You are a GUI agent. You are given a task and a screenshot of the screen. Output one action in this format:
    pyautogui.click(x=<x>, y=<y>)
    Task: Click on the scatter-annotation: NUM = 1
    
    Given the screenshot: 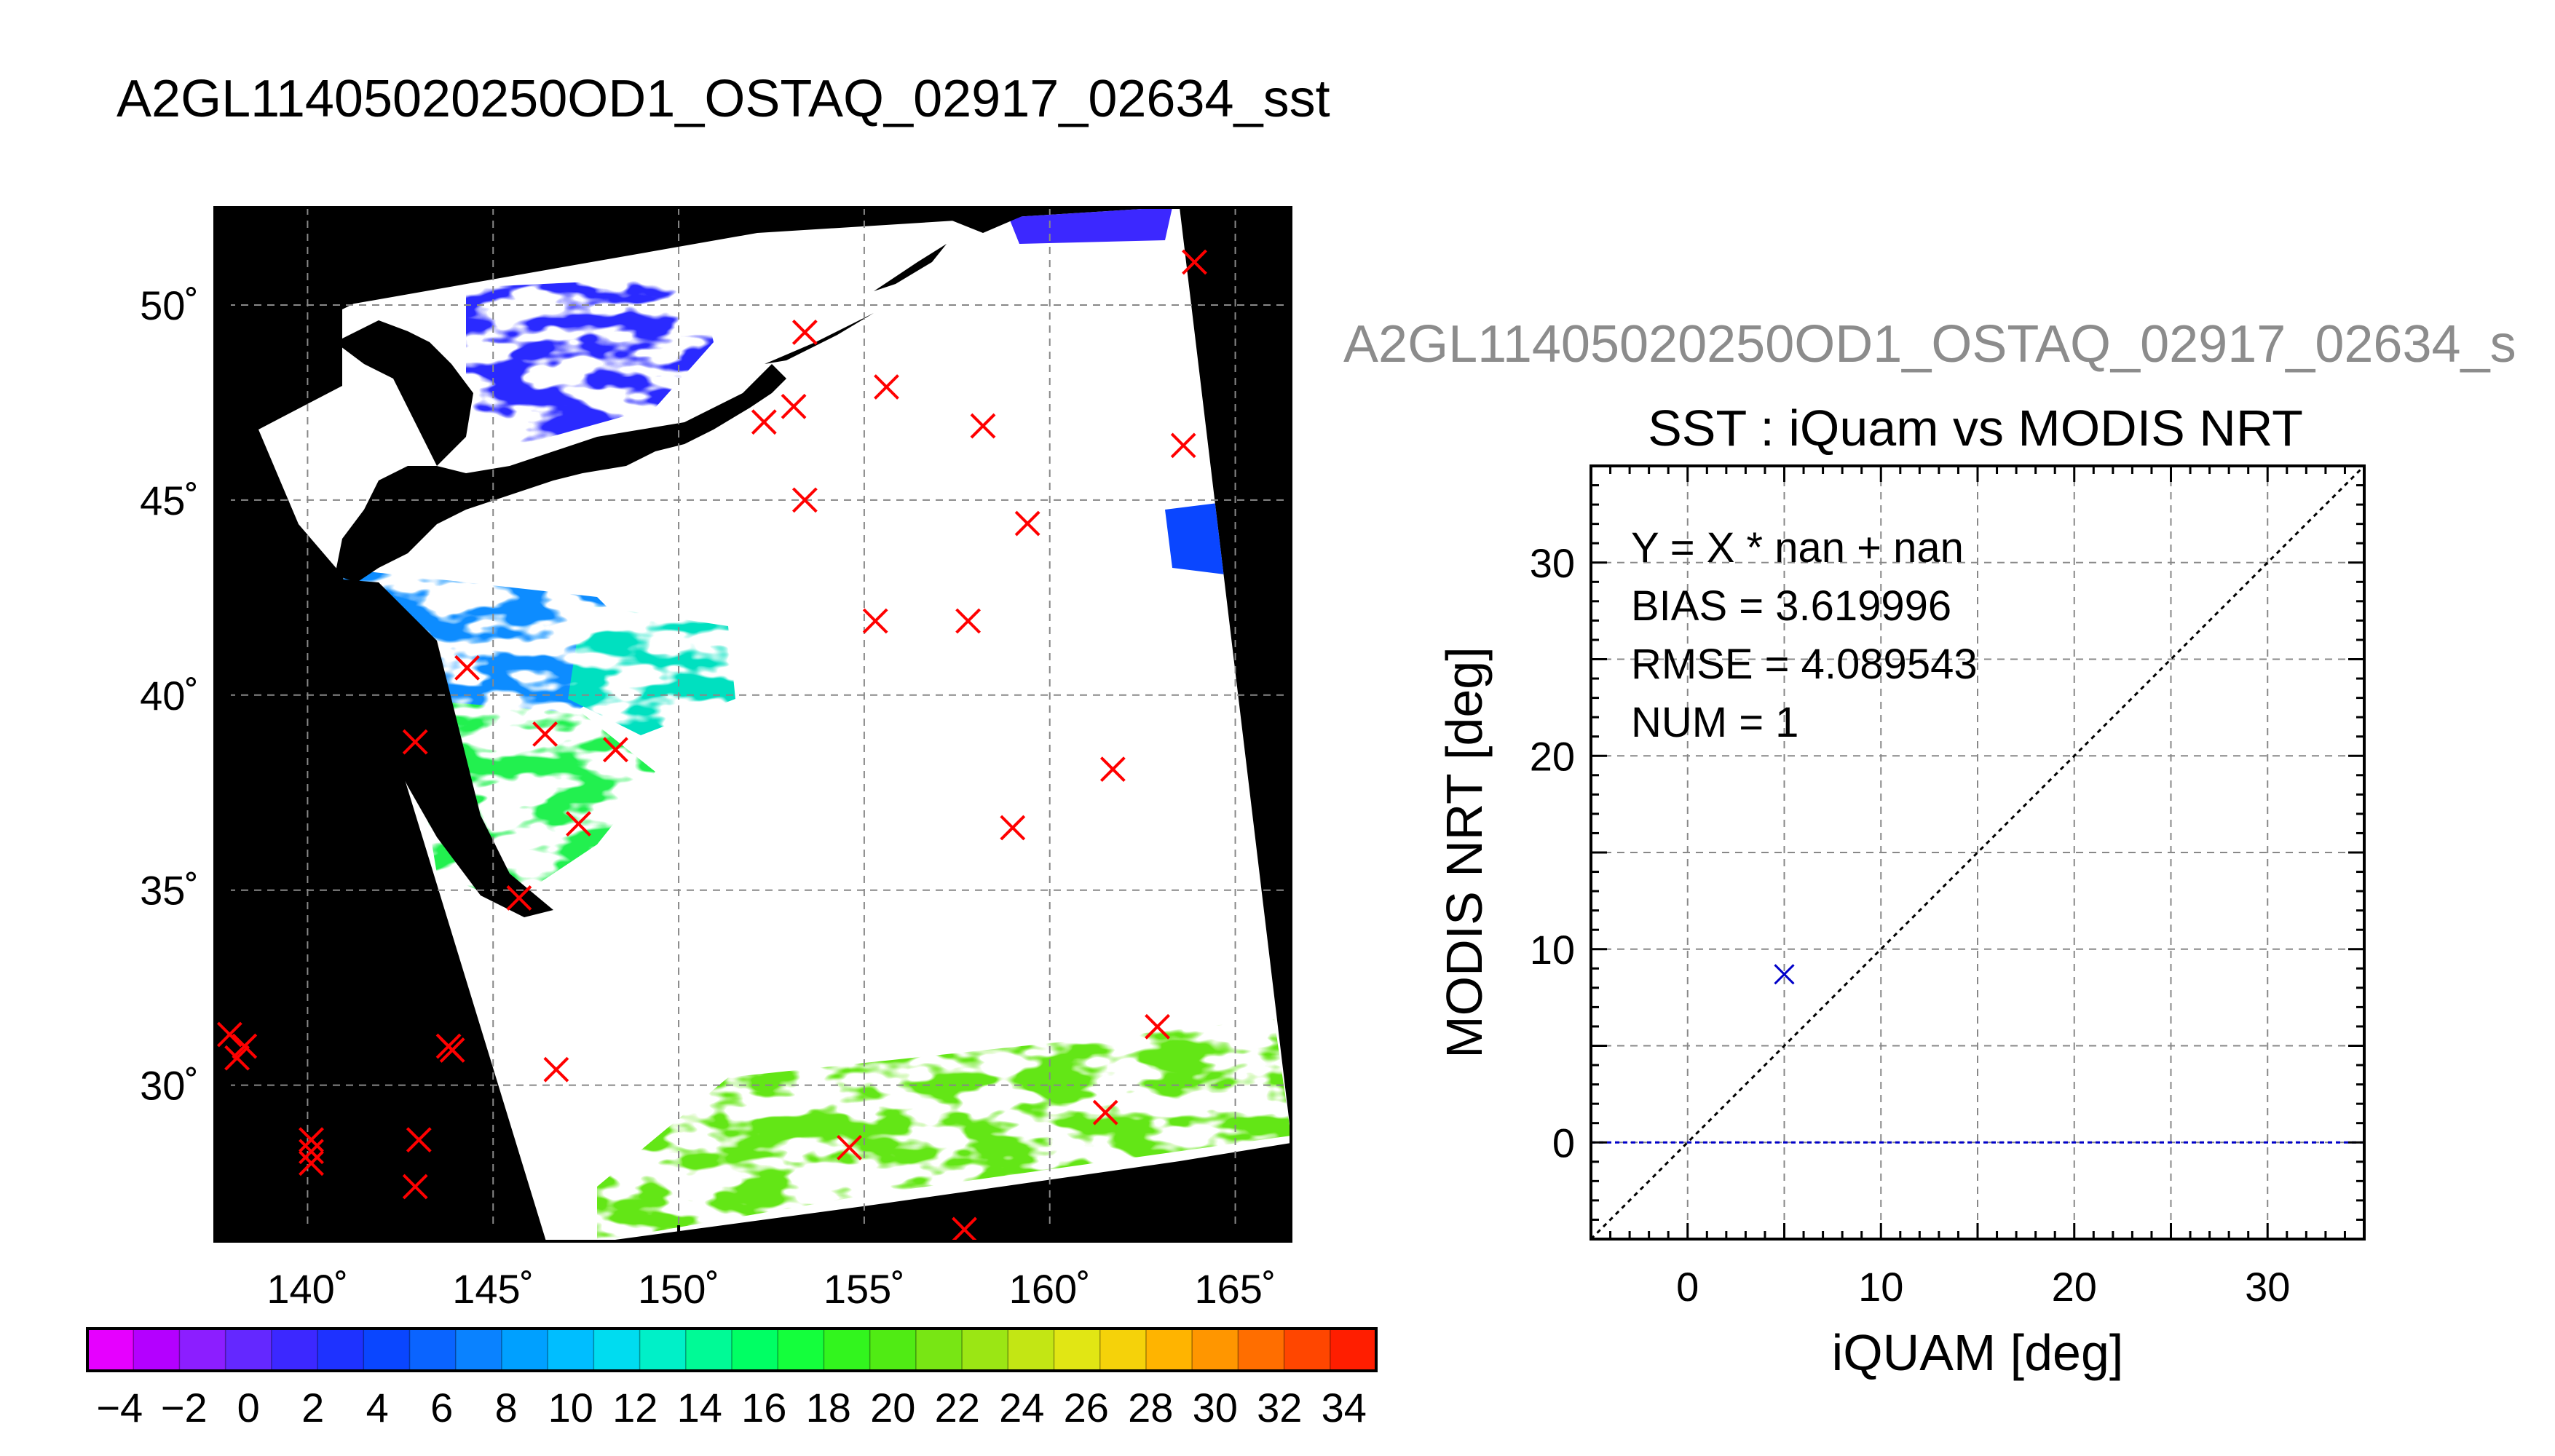 What is the action you would take?
    pyautogui.click(x=1714, y=722)
    